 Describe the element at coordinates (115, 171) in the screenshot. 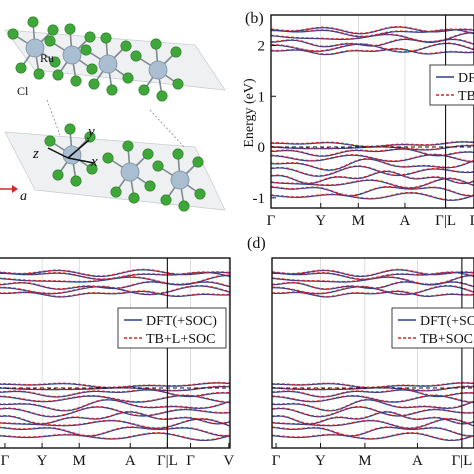

I see `layer-frame` at that location.